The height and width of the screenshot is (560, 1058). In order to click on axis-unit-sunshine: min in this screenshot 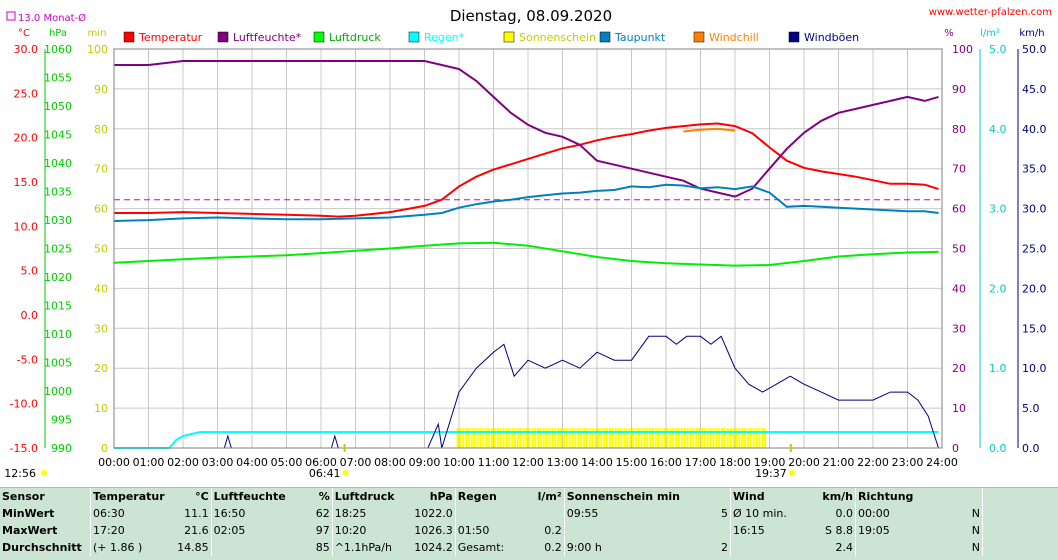, I will do `click(97, 33)`.